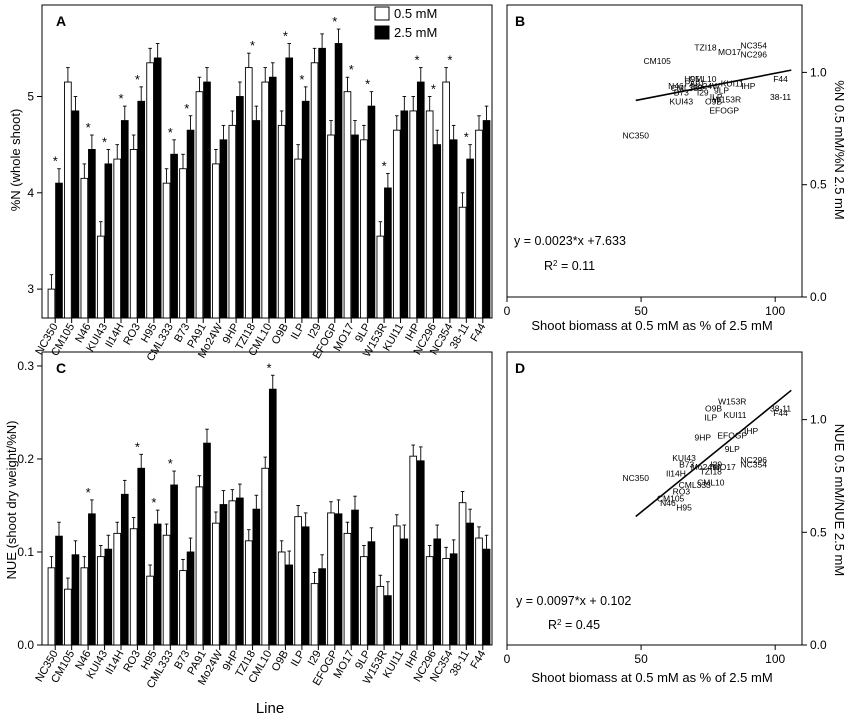  Describe the element at coordinates (839, 500) in the screenshot. I see `panel-d-y-axis-label: NUE 0.5 mM/NUE 2.5 mM` at that location.